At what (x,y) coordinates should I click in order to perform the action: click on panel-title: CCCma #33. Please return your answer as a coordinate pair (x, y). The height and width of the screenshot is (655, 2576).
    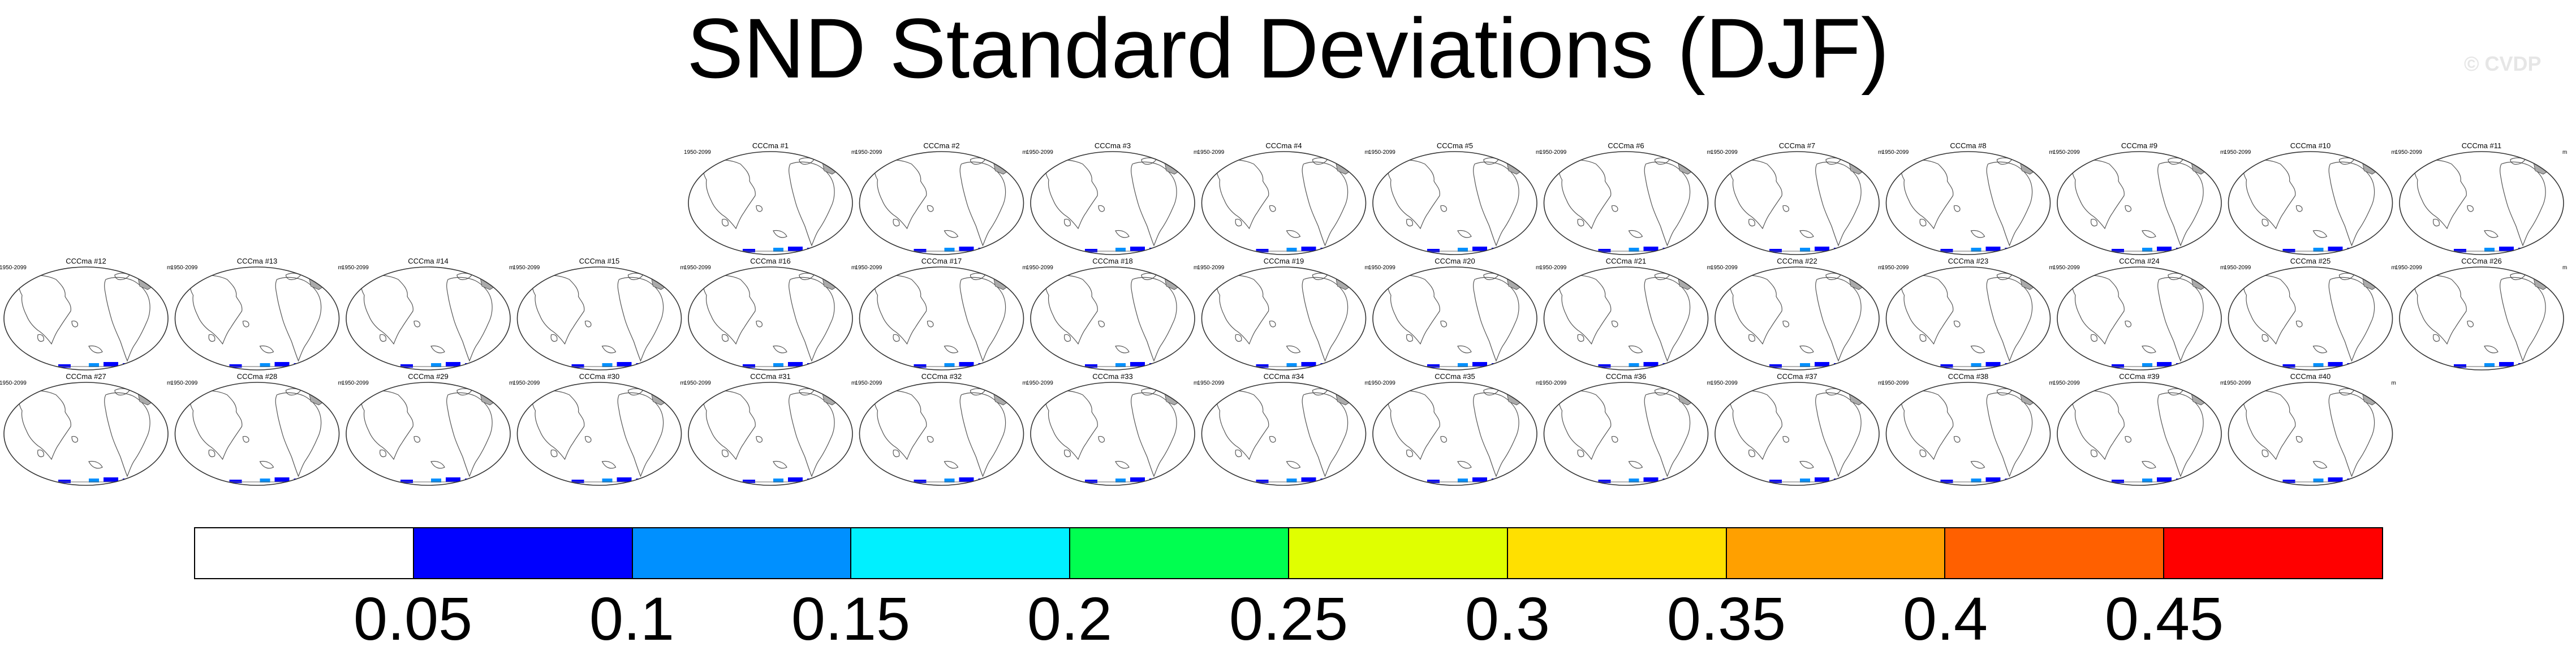
    Looking at the image, I should click on (1112, 376).